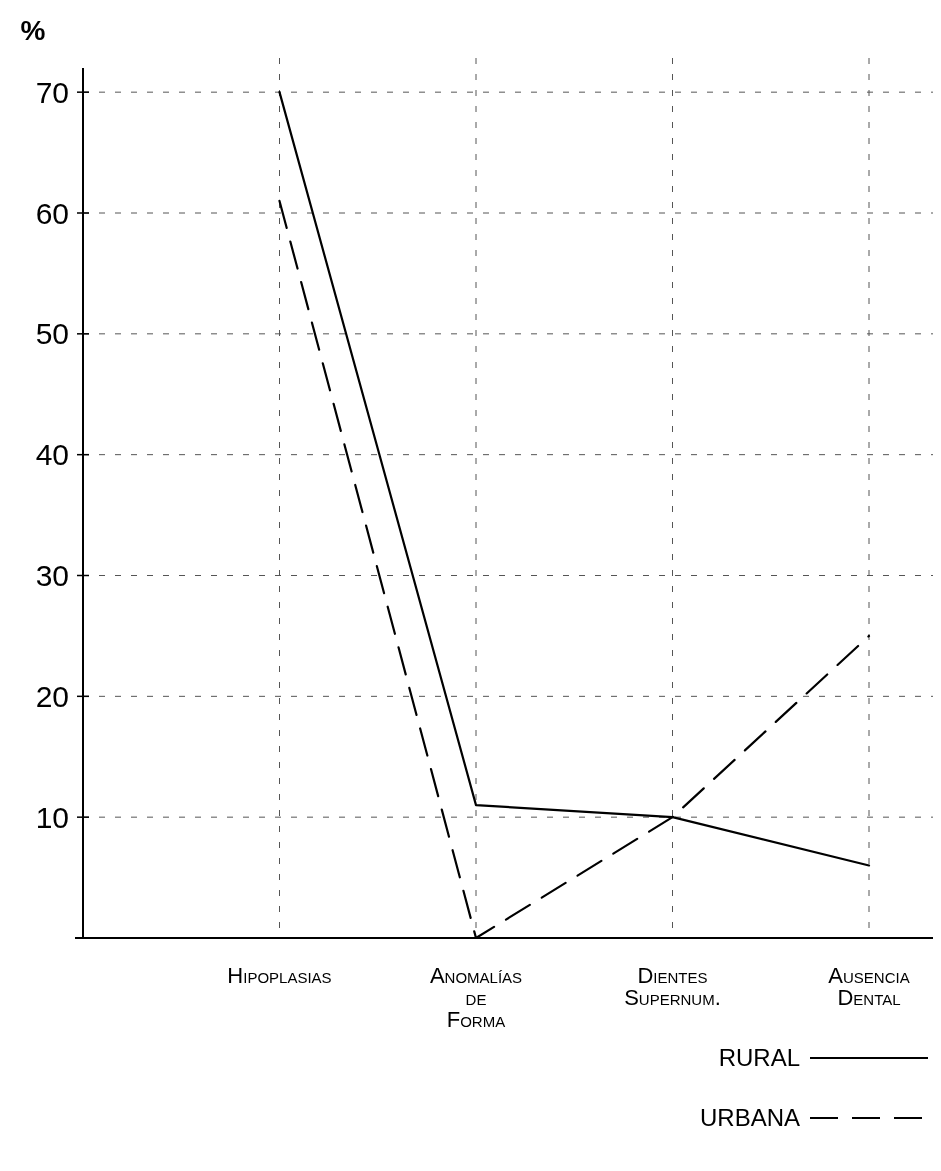 The width and height of the screenshot is (941, 1171). I want to click on y-tick-label: 30, so click(52, 575).